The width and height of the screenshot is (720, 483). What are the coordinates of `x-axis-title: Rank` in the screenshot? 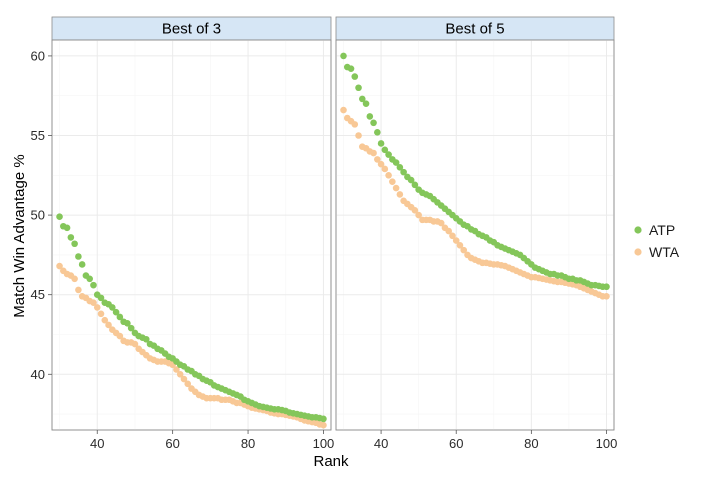 It's located at (331, 461).